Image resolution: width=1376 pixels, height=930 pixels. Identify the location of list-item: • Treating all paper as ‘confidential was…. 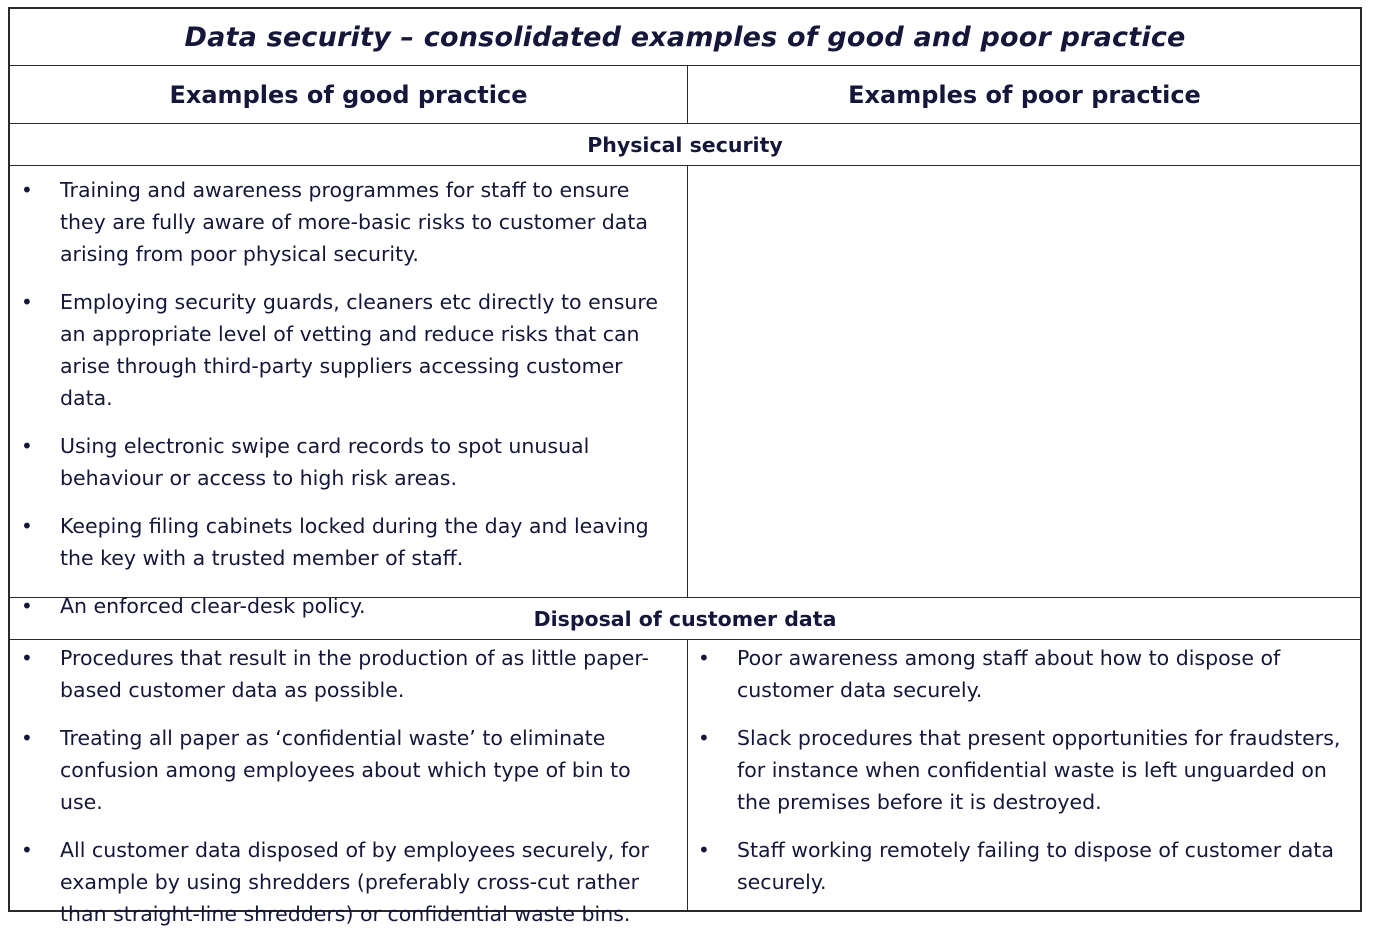
(346, 770).